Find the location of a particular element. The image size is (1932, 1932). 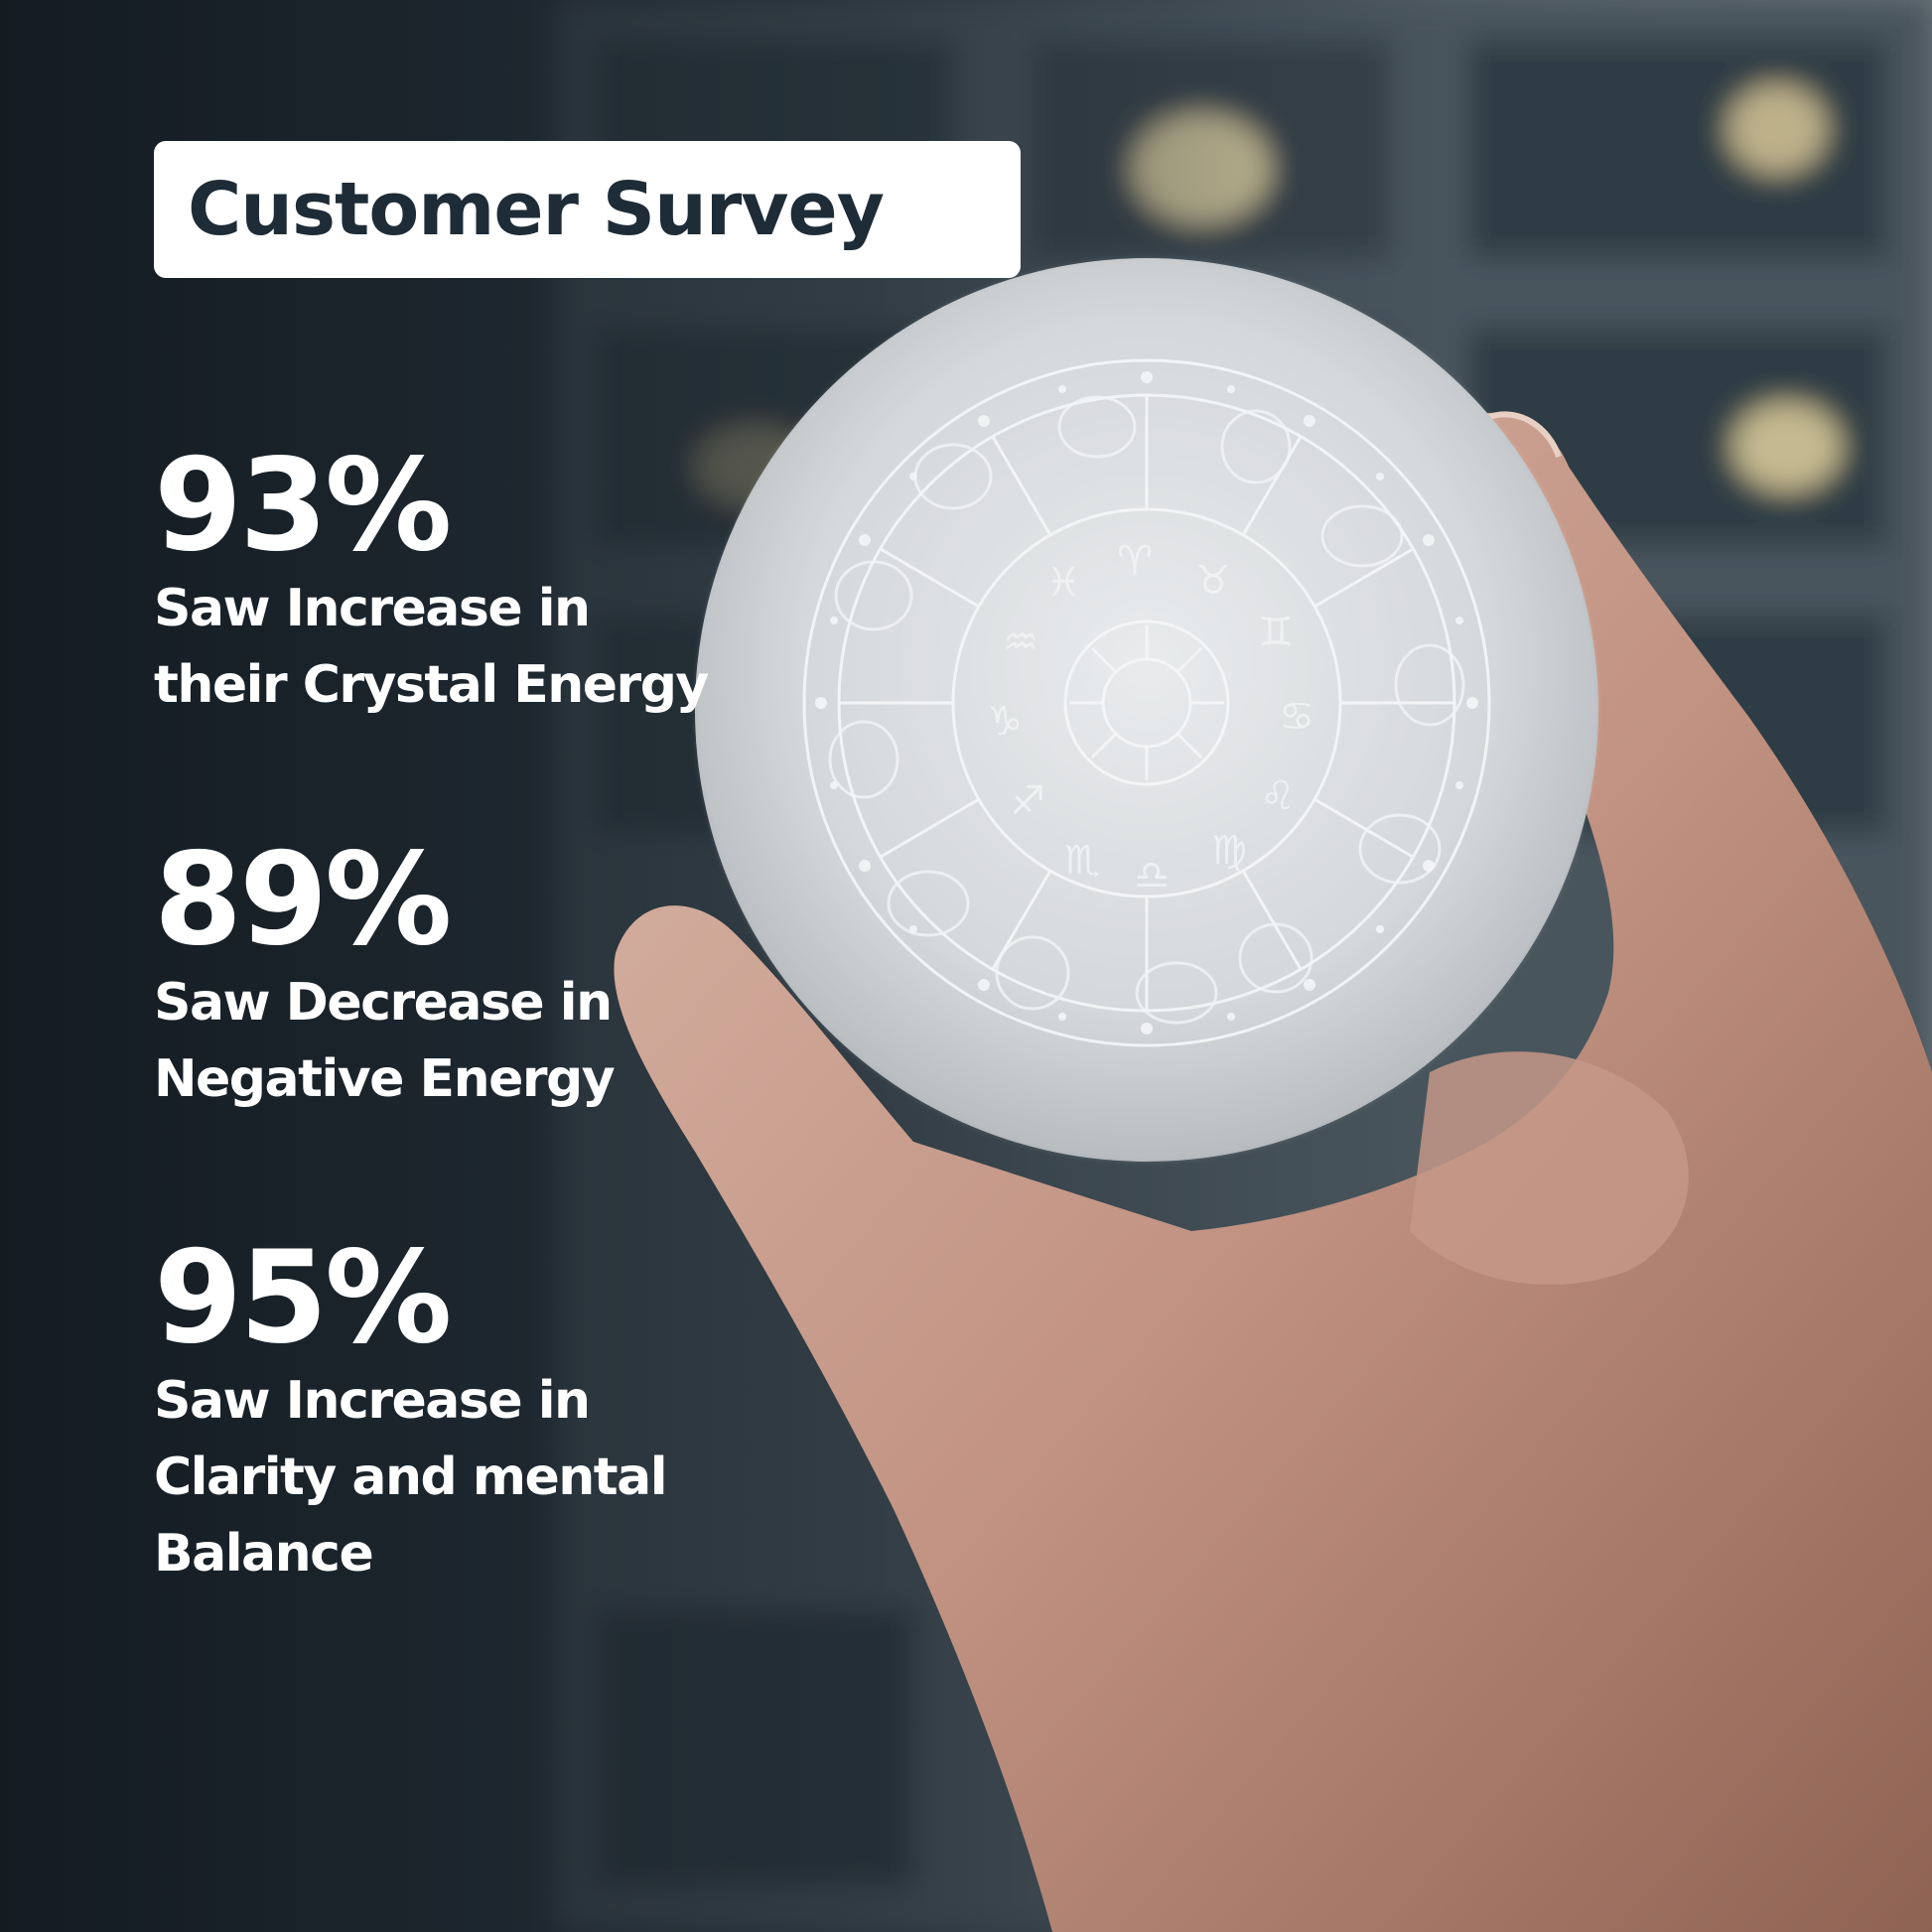

stat-caption-line: Saw Decrease in is located at coordinates (383, 1003).